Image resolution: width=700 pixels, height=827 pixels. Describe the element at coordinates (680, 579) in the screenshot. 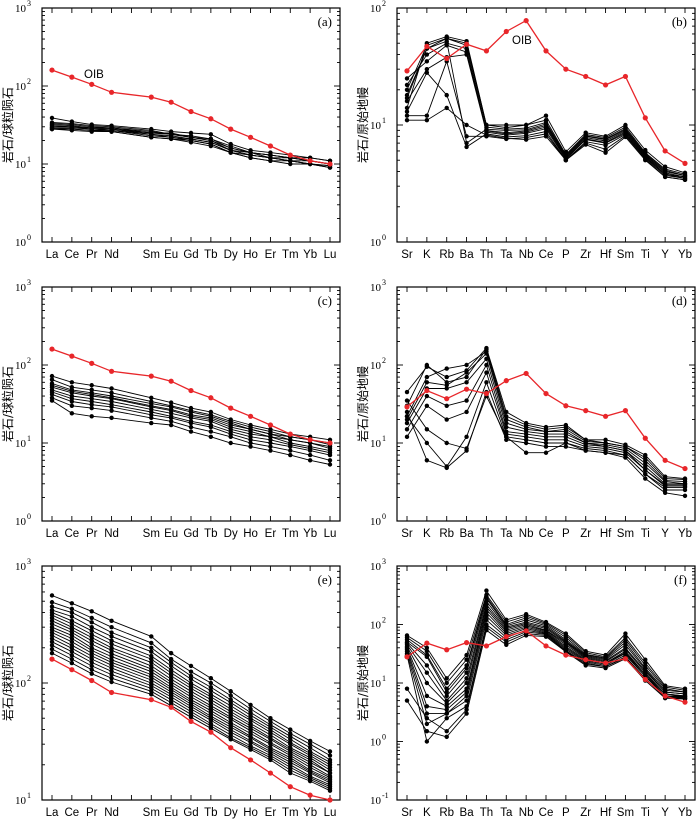

I see `panel-tag: (f)` at that location.